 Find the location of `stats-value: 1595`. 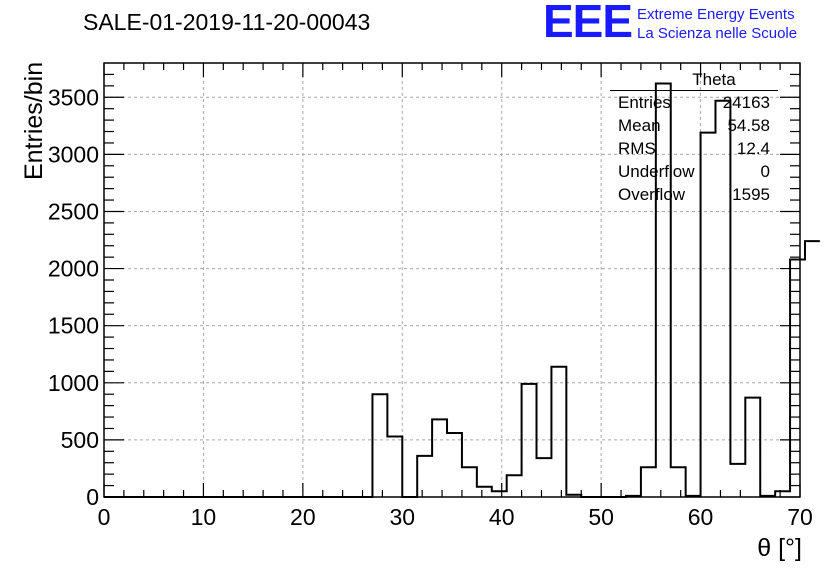

stats-value: 1595 is located at coordinates (751, 194).